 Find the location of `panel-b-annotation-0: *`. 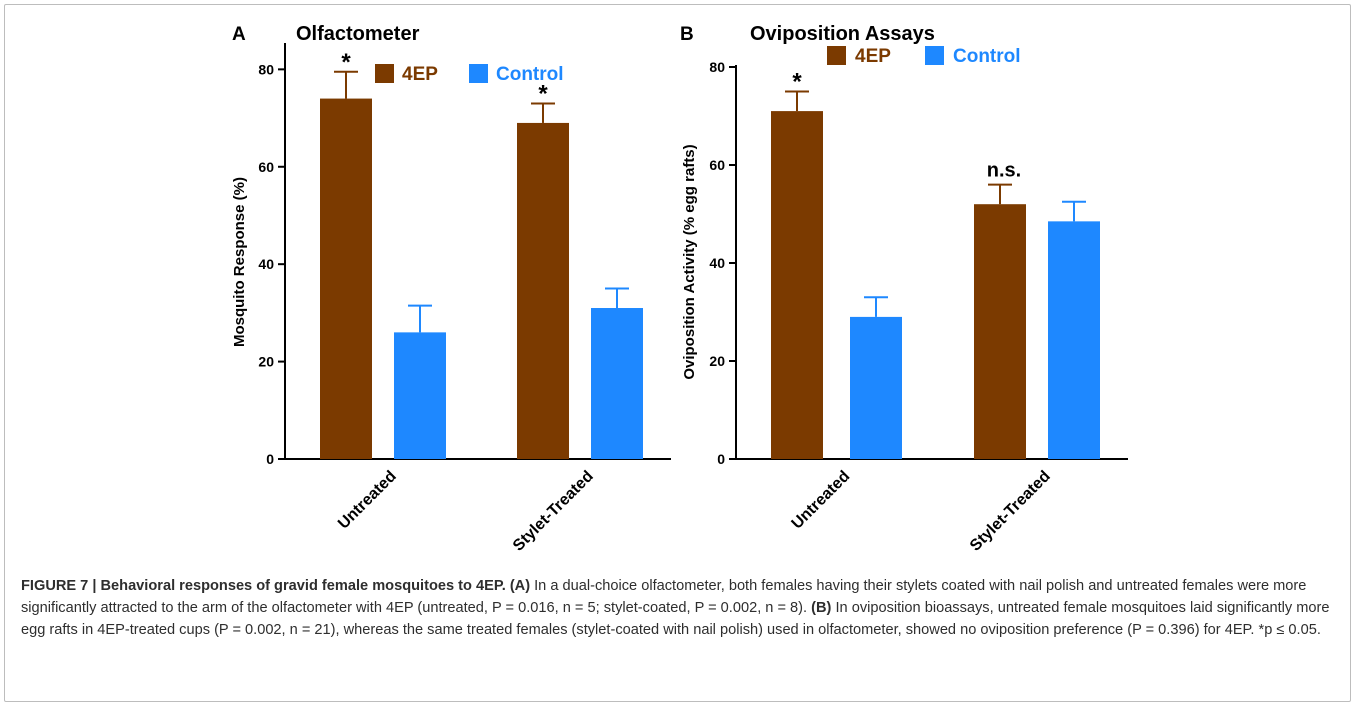

panel-b-annotation-0: * is located at coordinates (797, 82).